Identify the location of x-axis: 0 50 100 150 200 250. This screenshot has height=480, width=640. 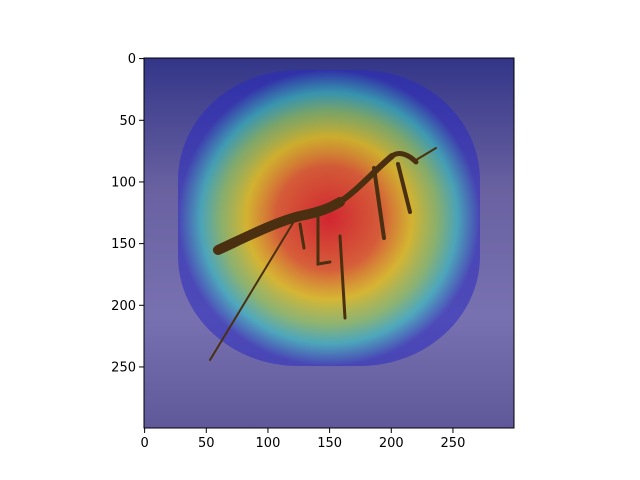
(302, 439).